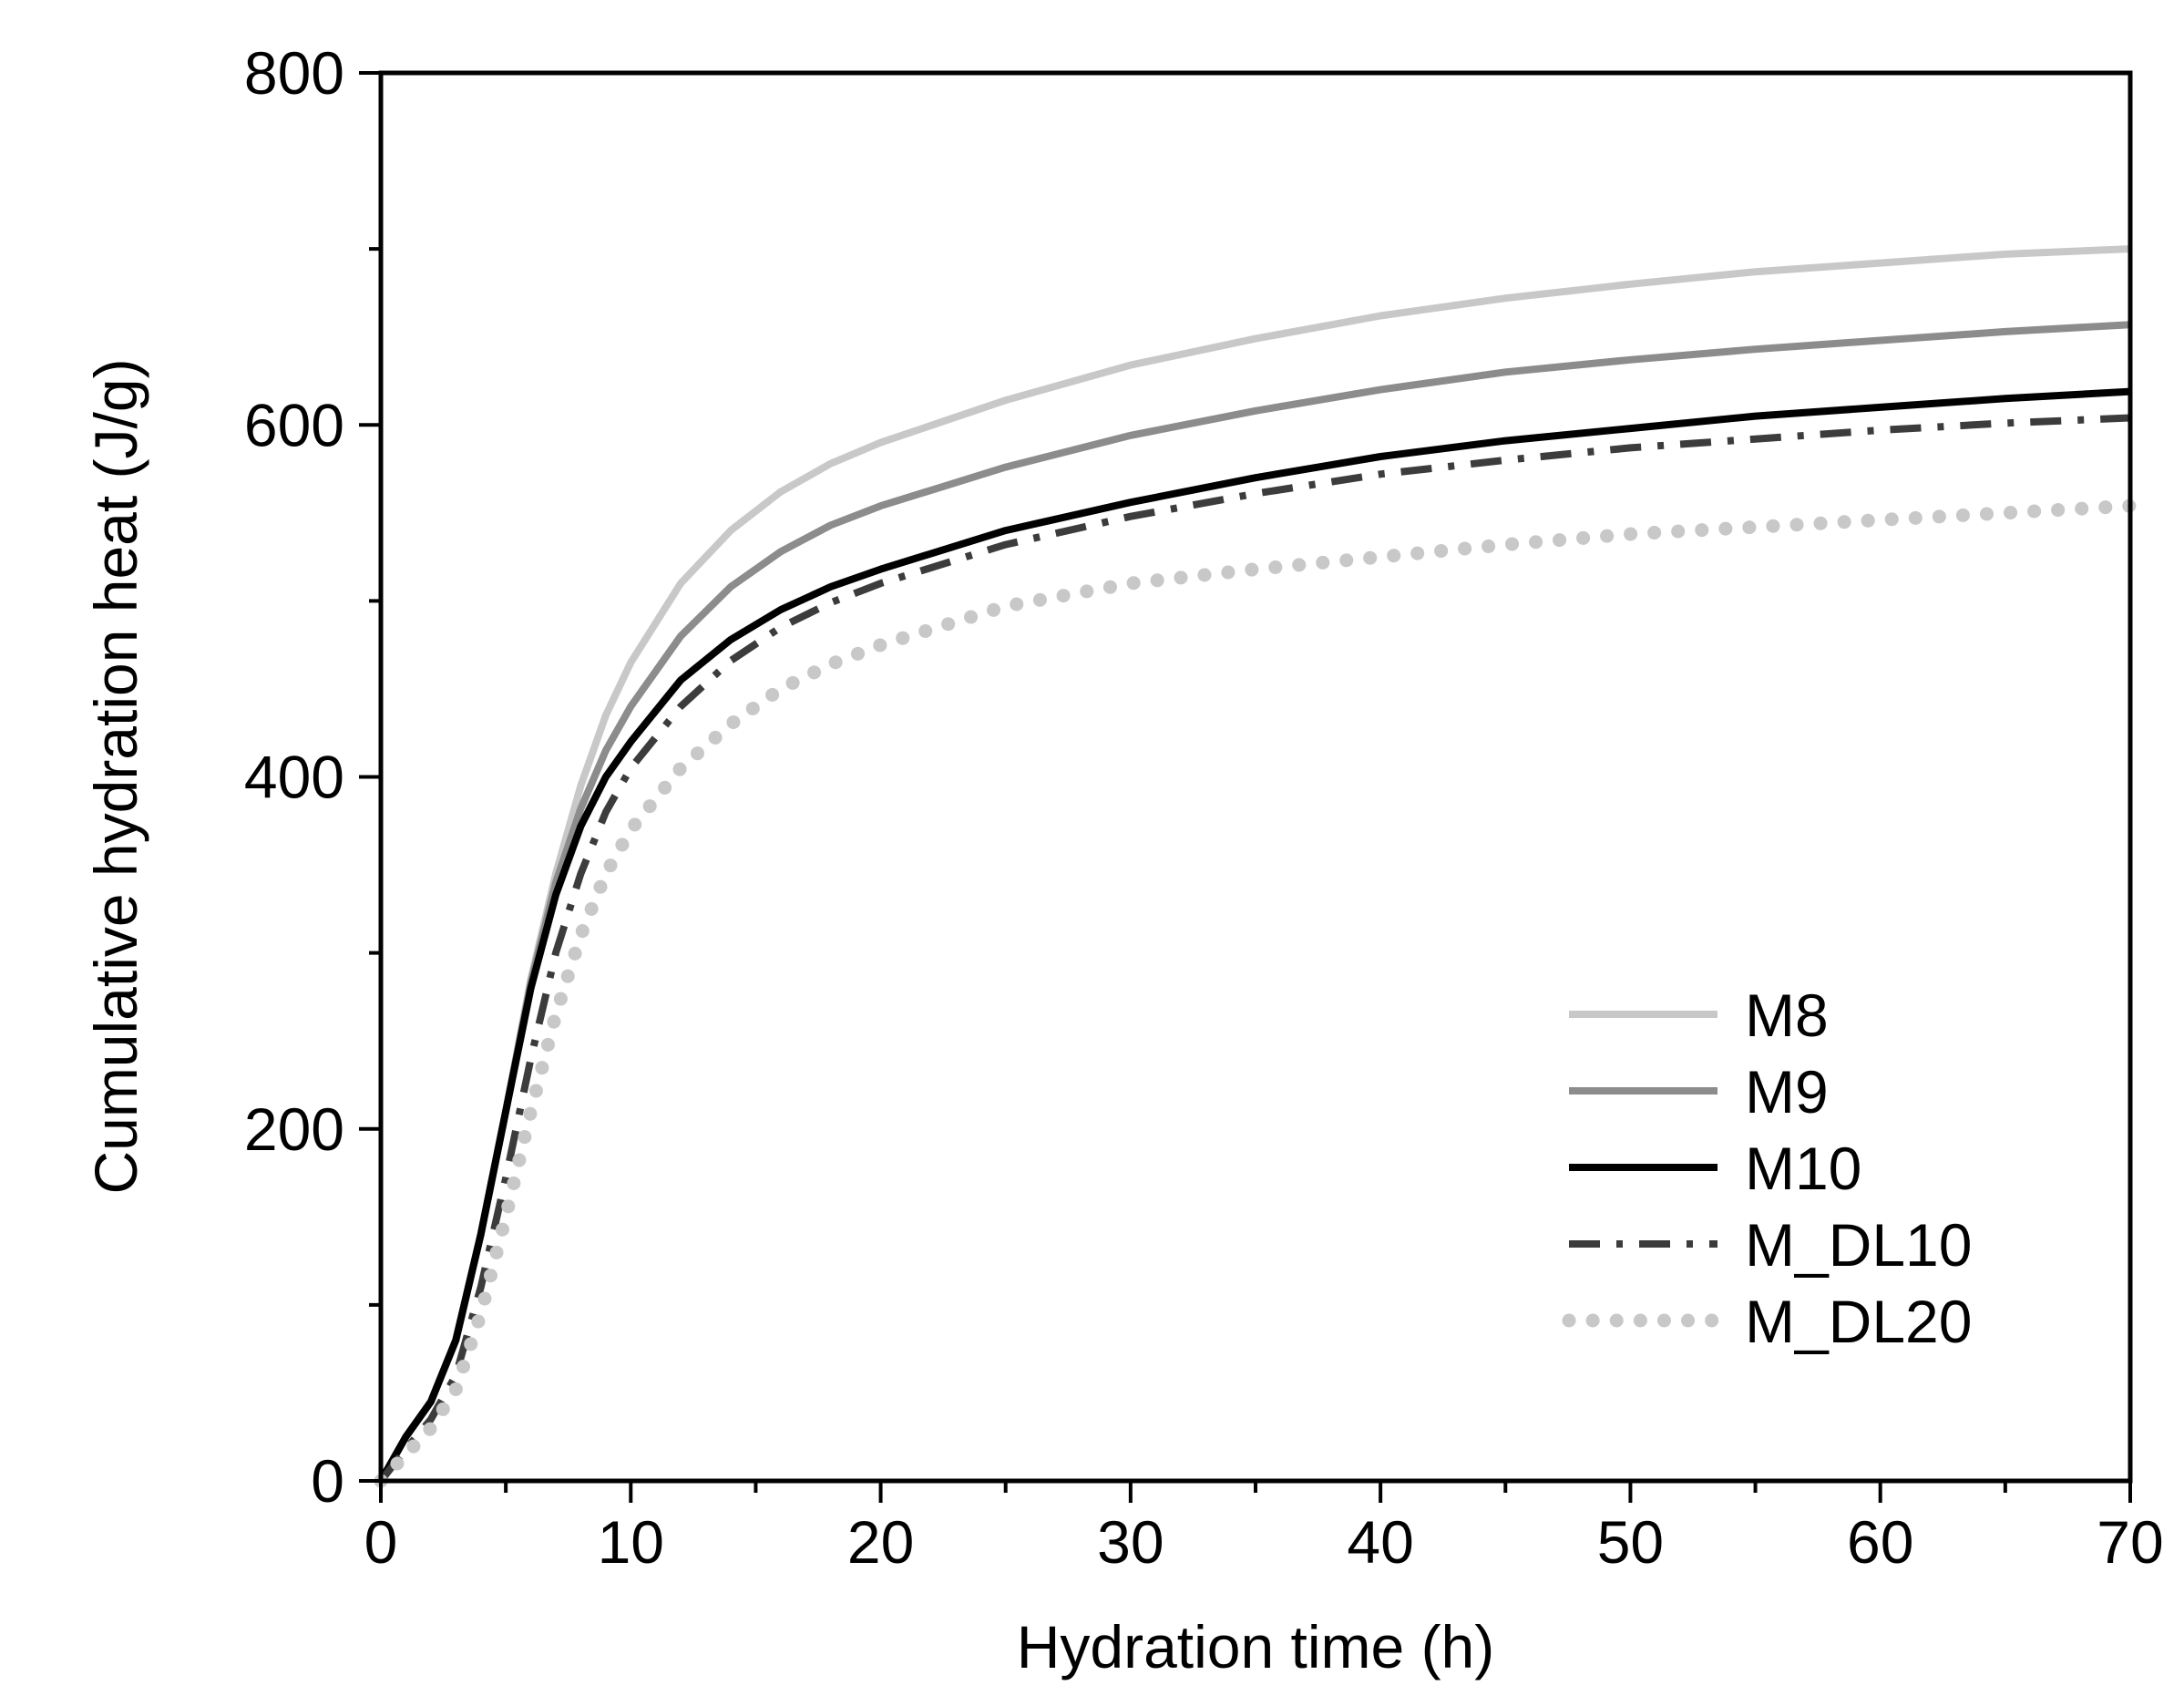 The height and width of the screenshot is (1706, 2184). I want to click on x-tick-label: 50, so click(1630, 1542).